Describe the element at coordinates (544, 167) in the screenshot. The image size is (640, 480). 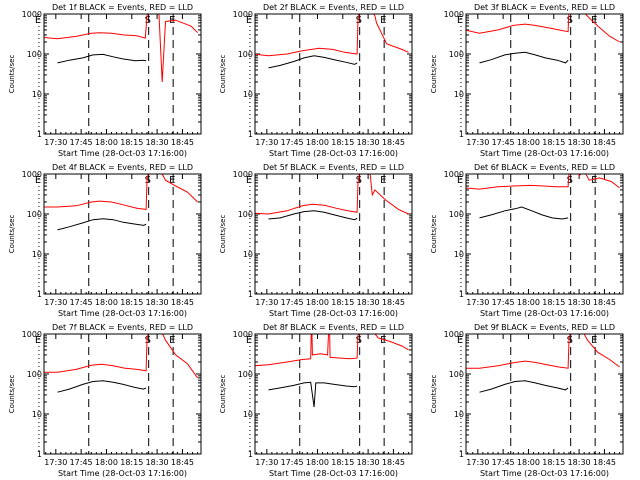
I see `panel-title: Det 6f BLACK = Events, RED = LLD` at that location.